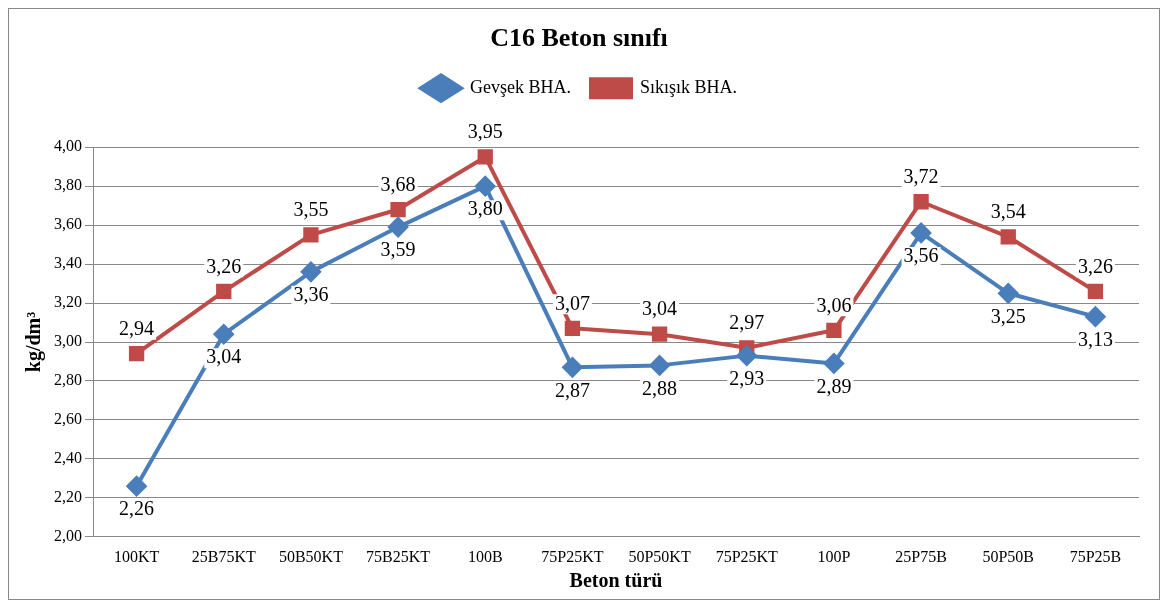 This screenshot has height=612, width=1169. I want to click on data-label: 3,07, so click(572, 302).